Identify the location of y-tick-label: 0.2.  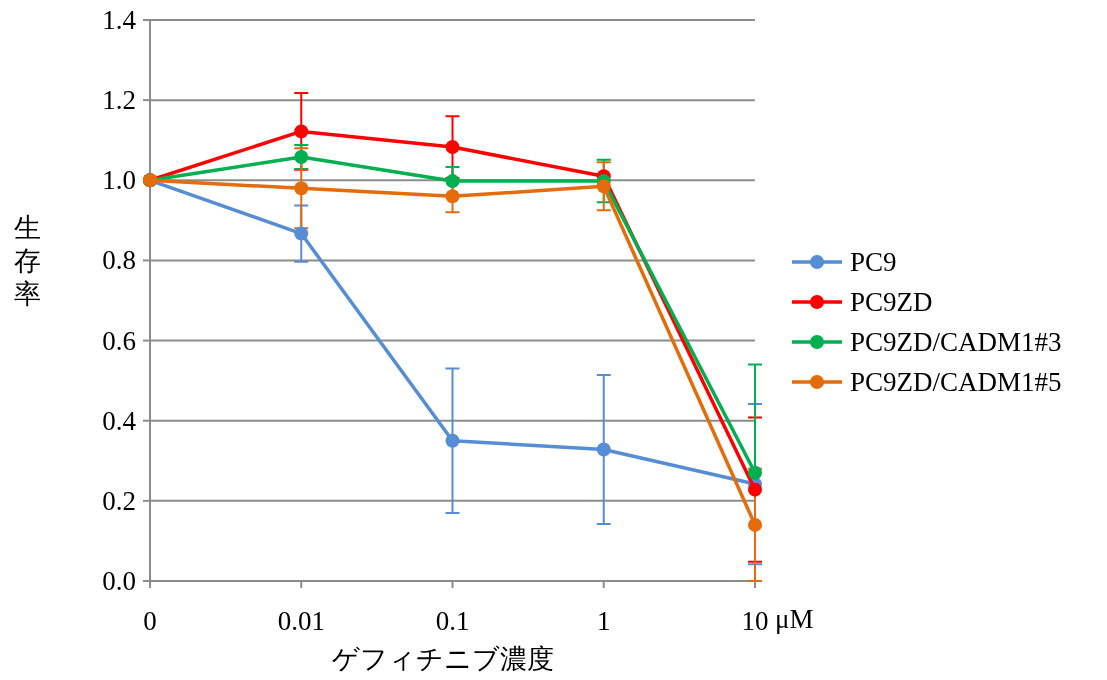
(119, 500).